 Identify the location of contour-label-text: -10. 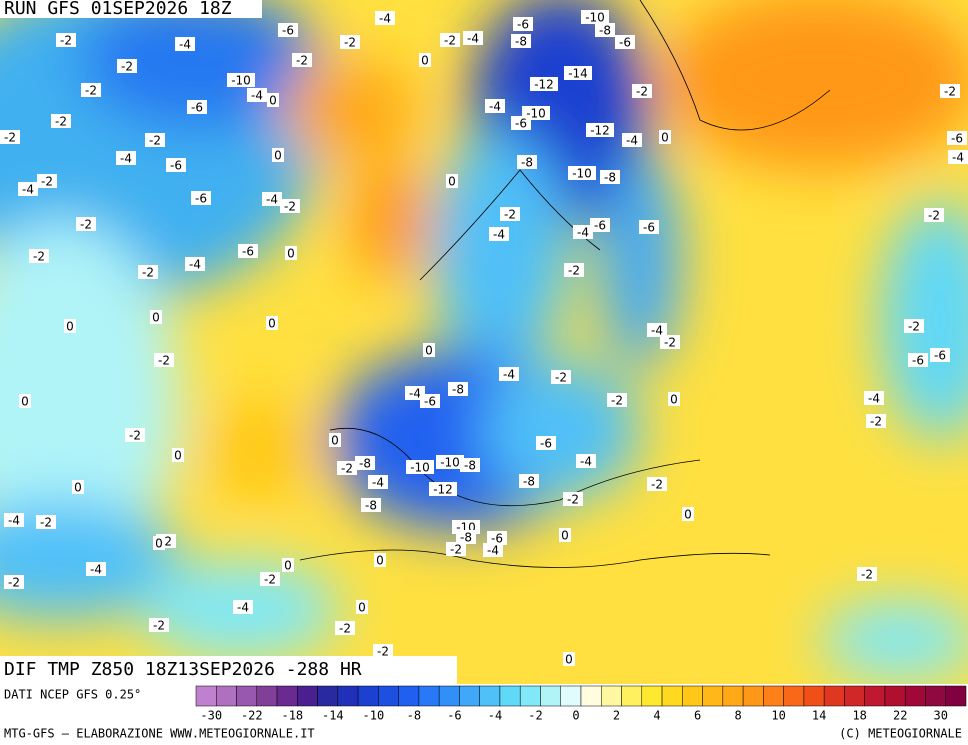
(241, 81).